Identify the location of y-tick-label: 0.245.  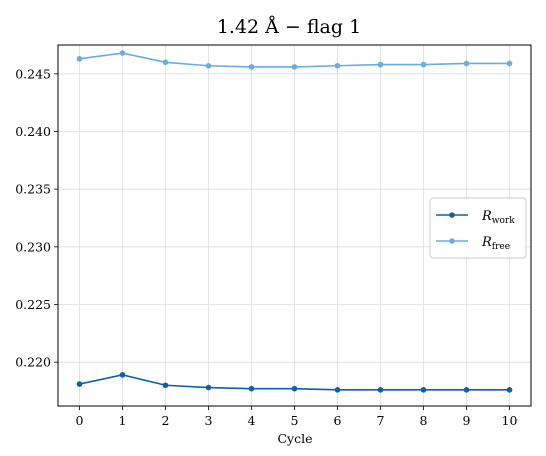
(33, 73).